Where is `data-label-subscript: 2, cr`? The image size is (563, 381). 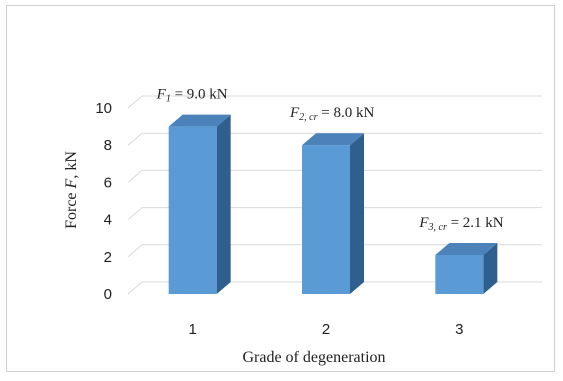 data-label-subscript: 2, cr is located at coordinates (308, 117).